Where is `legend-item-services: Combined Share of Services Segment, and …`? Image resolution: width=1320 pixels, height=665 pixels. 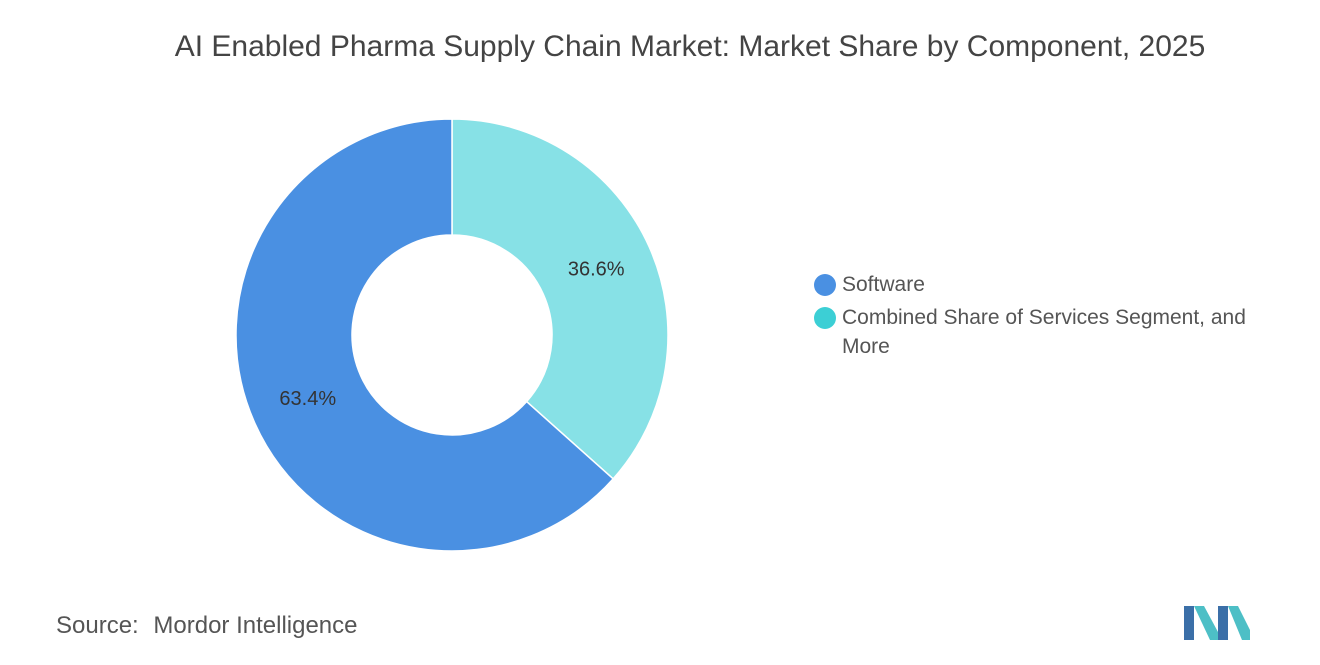
legend-item-services: Combined Share of Services Segment, and … is located at coordinates (1049, 332).